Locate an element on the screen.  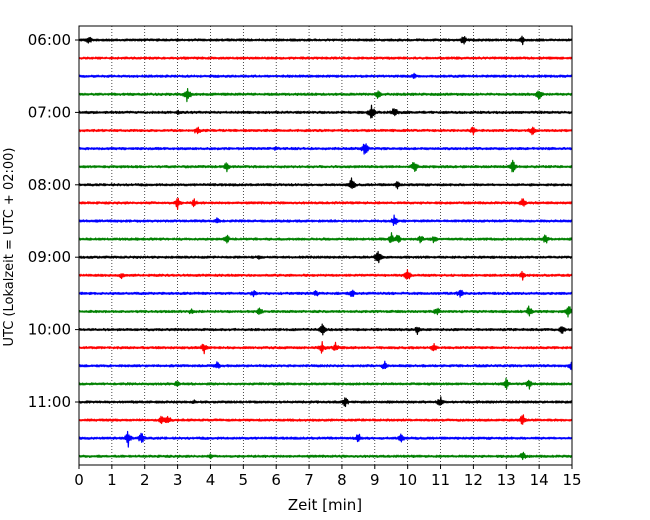
x-tick-label: 0 is located at coordinates (79, 480).